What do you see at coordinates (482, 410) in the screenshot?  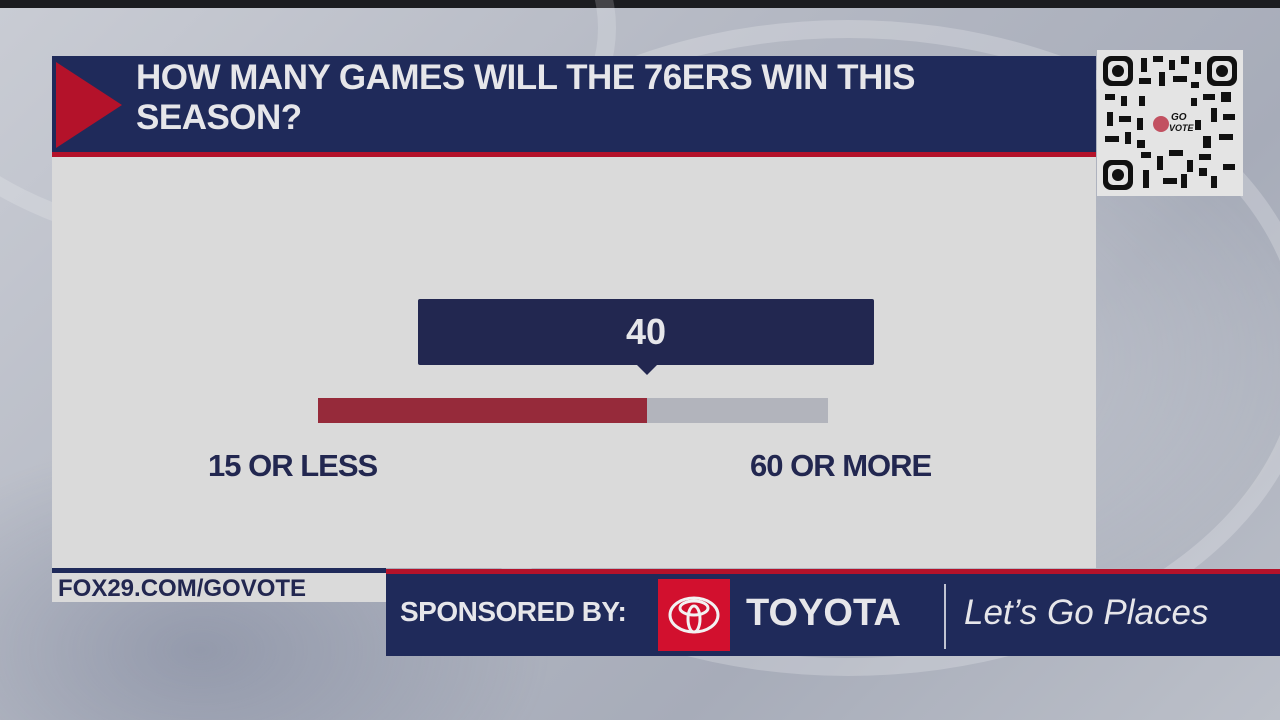 I see `poll-slider-fill` at bounding box center [482, 410].